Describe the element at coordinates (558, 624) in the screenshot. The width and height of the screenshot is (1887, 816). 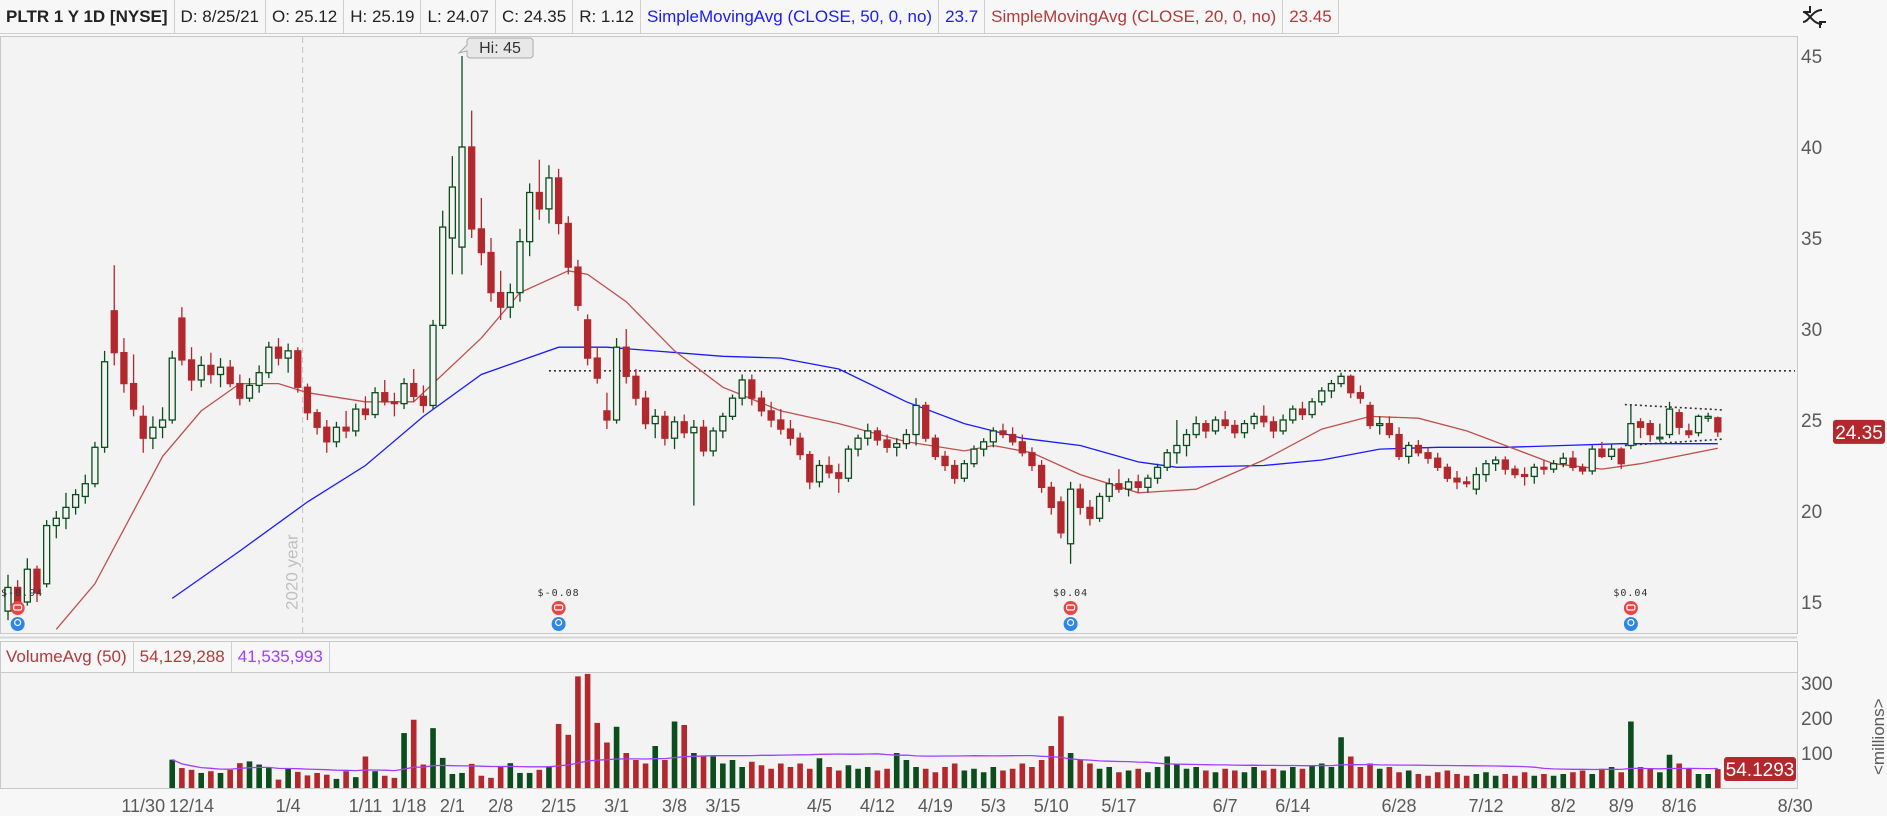
I see `dividend-bulb-icon` at that location.